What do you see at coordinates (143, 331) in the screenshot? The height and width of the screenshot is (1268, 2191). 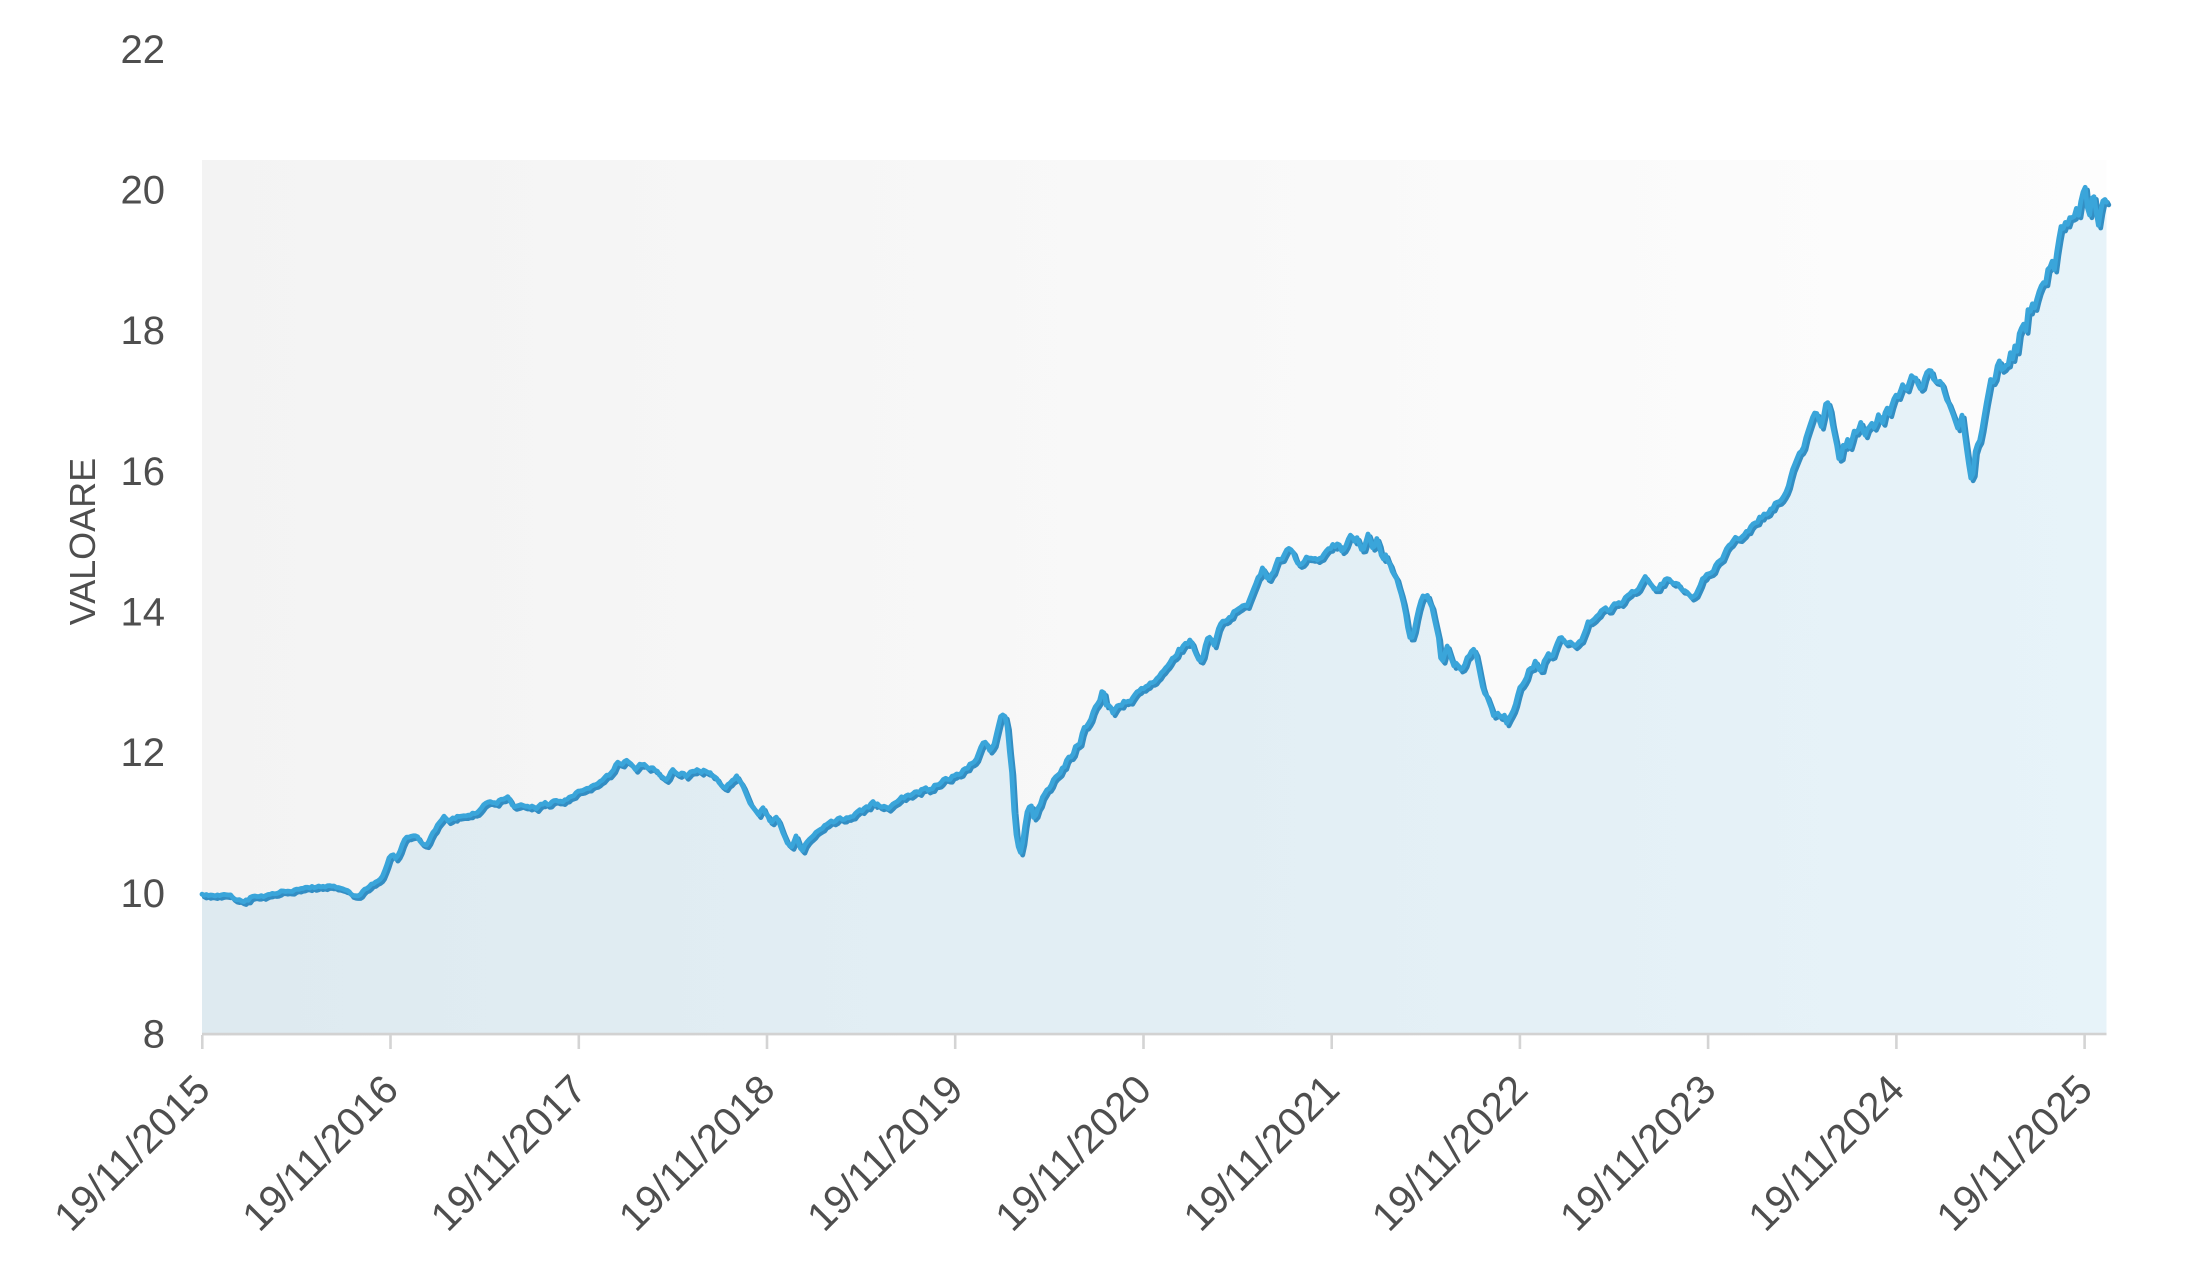 I see `svg-text: 18` at bounding box center [143, 331].